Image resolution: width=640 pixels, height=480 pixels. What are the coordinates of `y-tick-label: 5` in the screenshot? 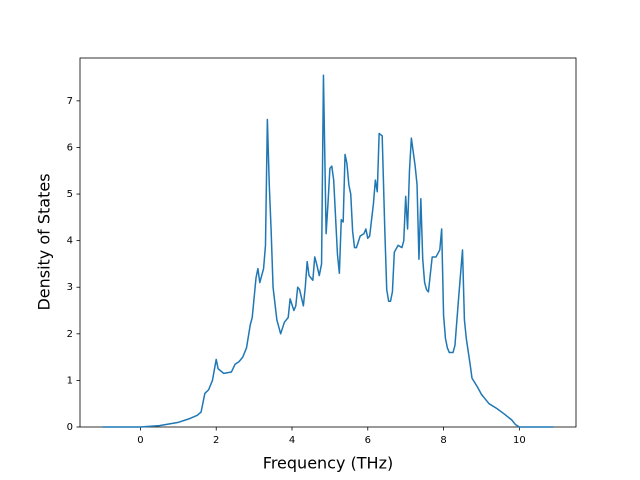 It's located at (70, 194).